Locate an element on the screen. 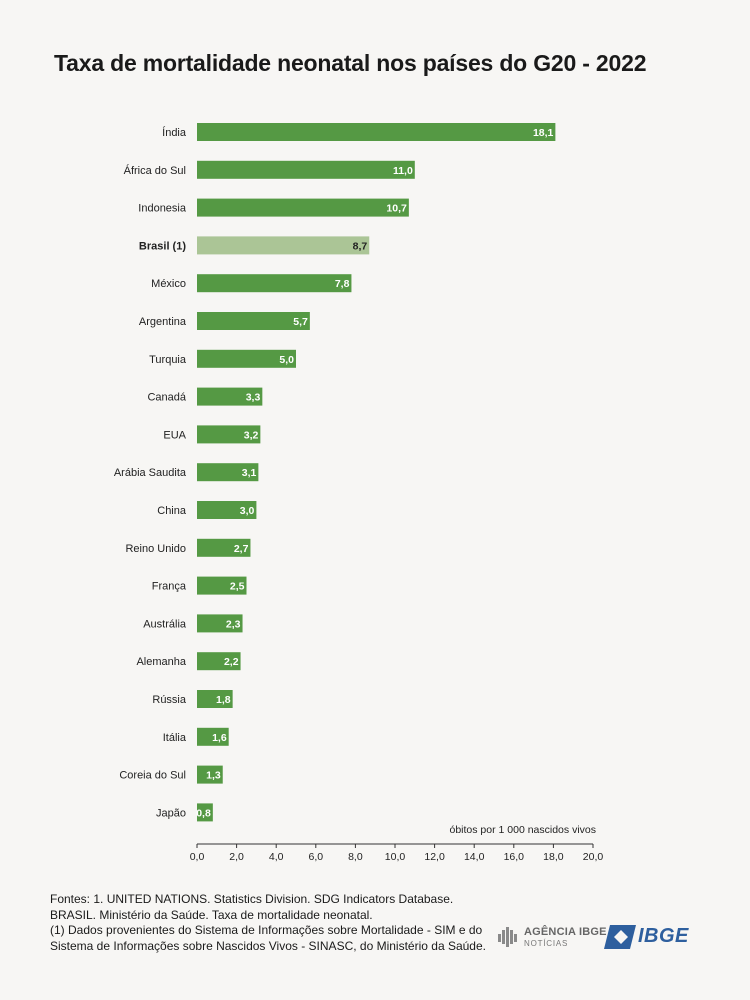  x-tick-label: 0,0 is located at coordinates (197, 857).